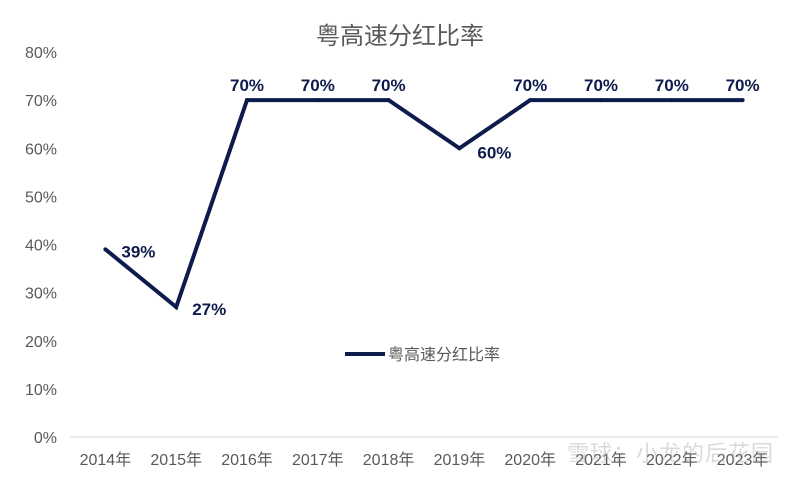 The height and width of the screenshot is (485, 800). I want to click on legend-label: 粤高速分红比率, so click(444, 354).